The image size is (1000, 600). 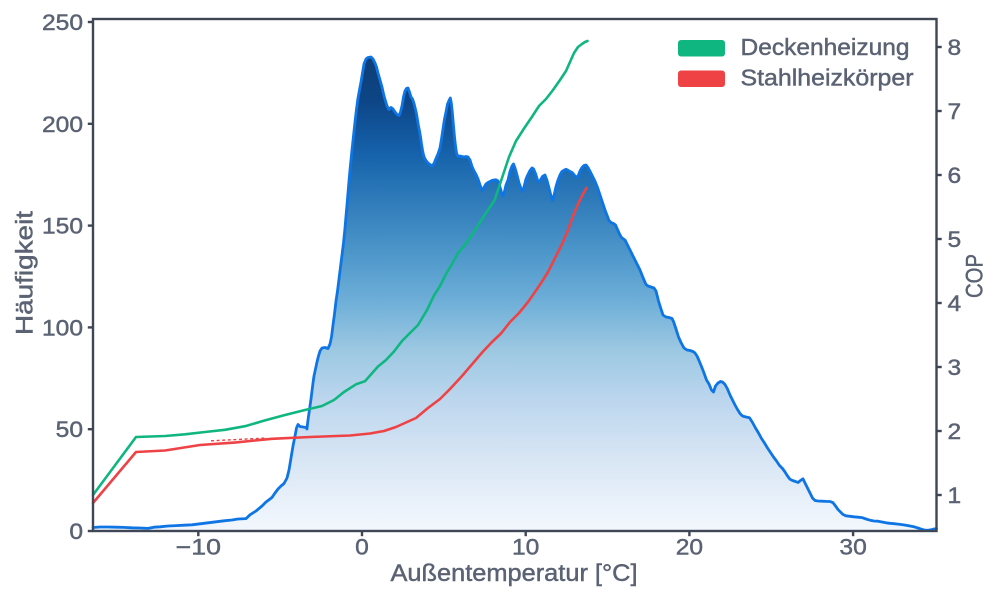 What do you see at coordinates (827, 78) in the screenshot?
I see `svg-text: Stahlheizkörper` at bounding box center [827, 78].